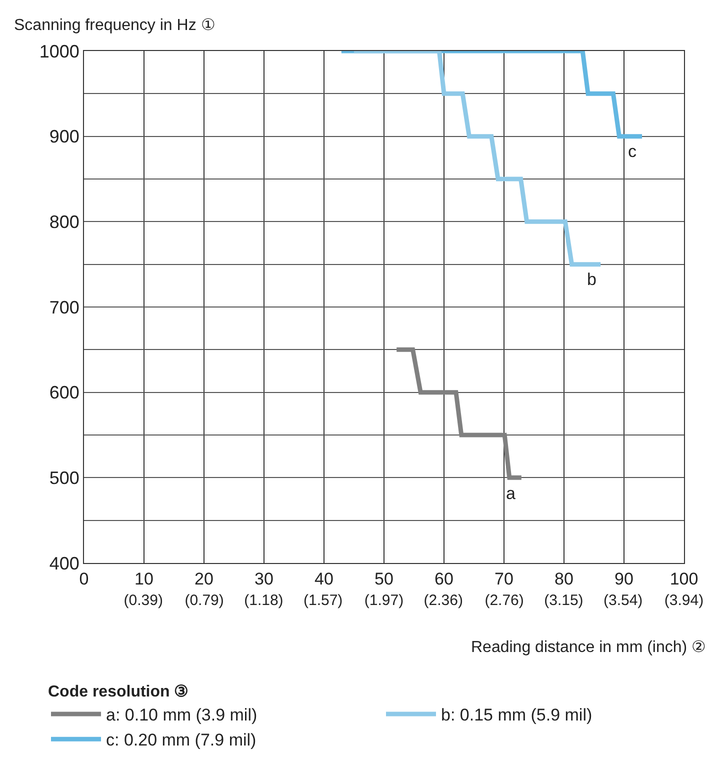 Image resolution: width=716 pixels, height=769 pixels. I want to click on x2-tick-label: (0.79), so click(204, 600).